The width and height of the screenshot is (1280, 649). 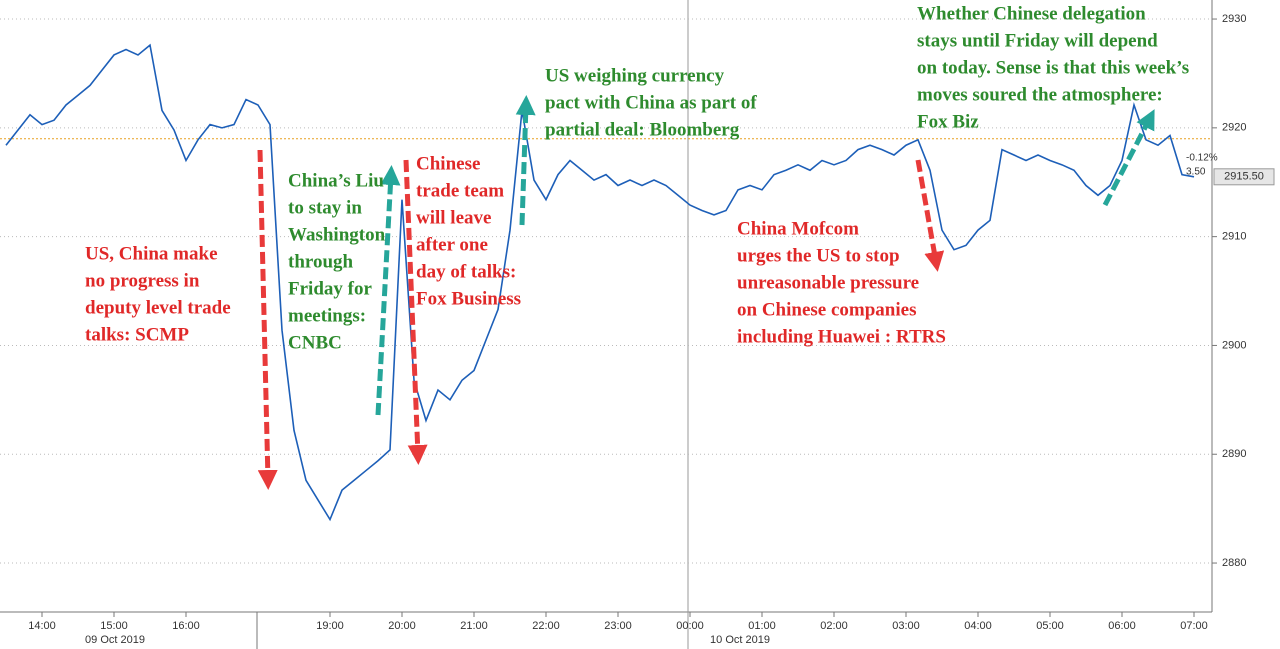 I want to click on annotation-line: Whether Chinese delegation, so click(x=1031, y=13).